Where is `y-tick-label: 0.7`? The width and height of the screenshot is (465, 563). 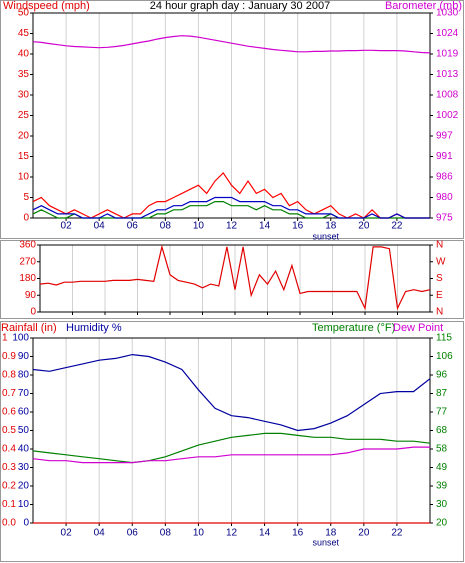
y-tick-label: 0.7 is located at coordinates (9, 393).